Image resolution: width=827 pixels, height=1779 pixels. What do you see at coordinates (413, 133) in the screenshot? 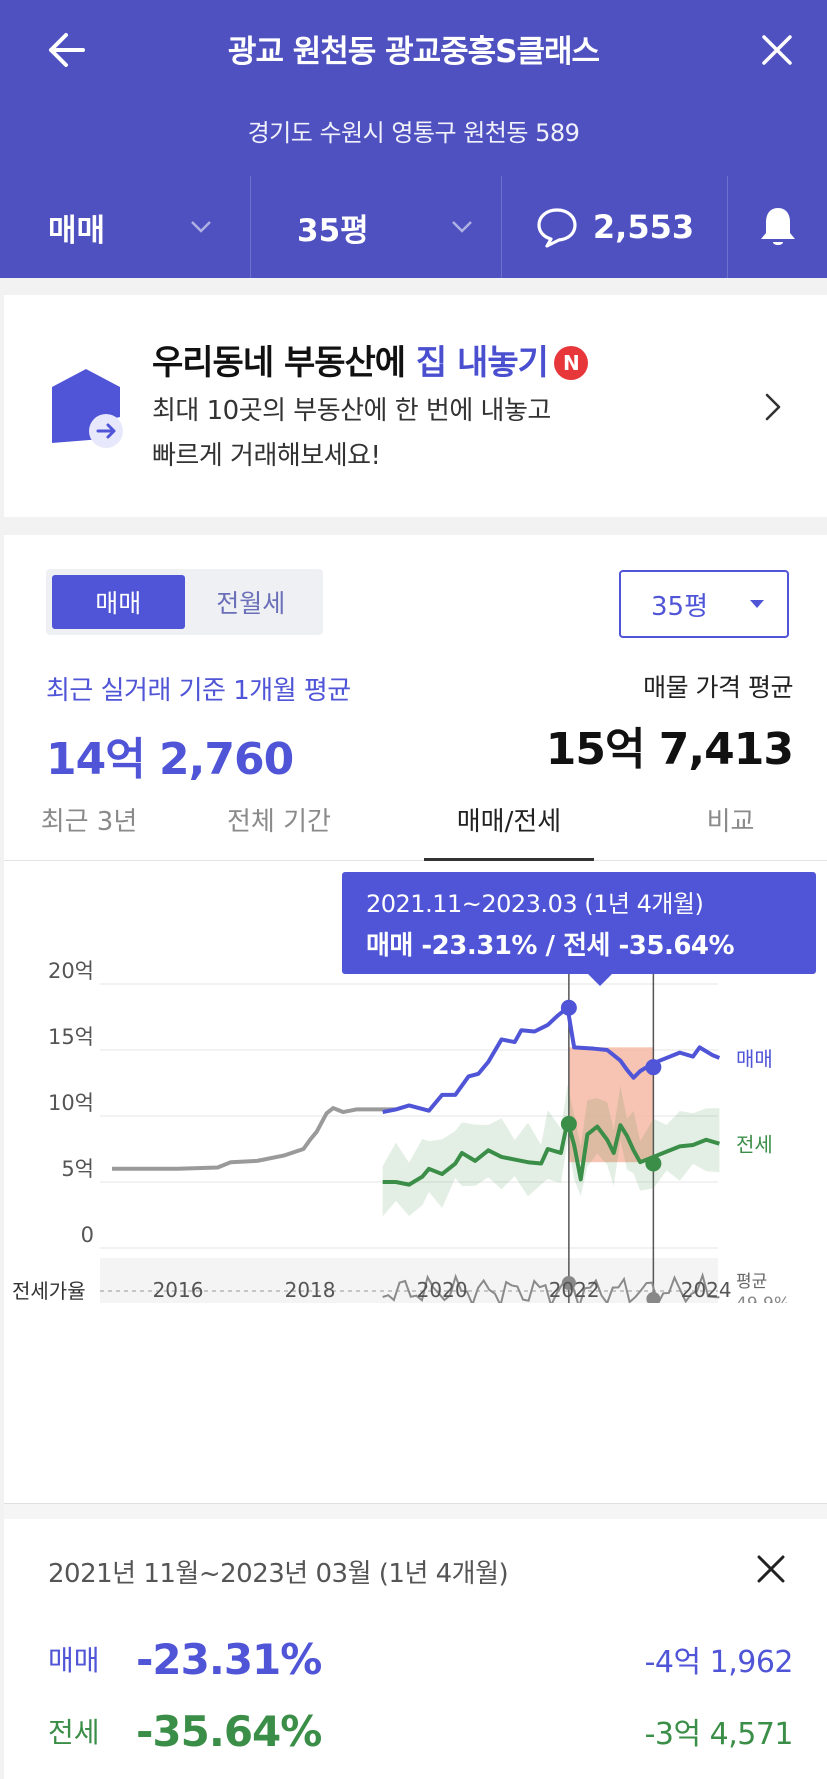
I see `complex-address: 경기도 수원시 영통구 원천동 589` at bounding box center [413, 133].